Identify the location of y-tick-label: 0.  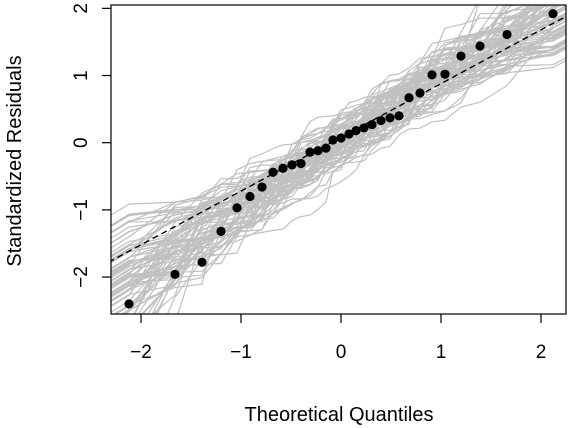
(81, 142).